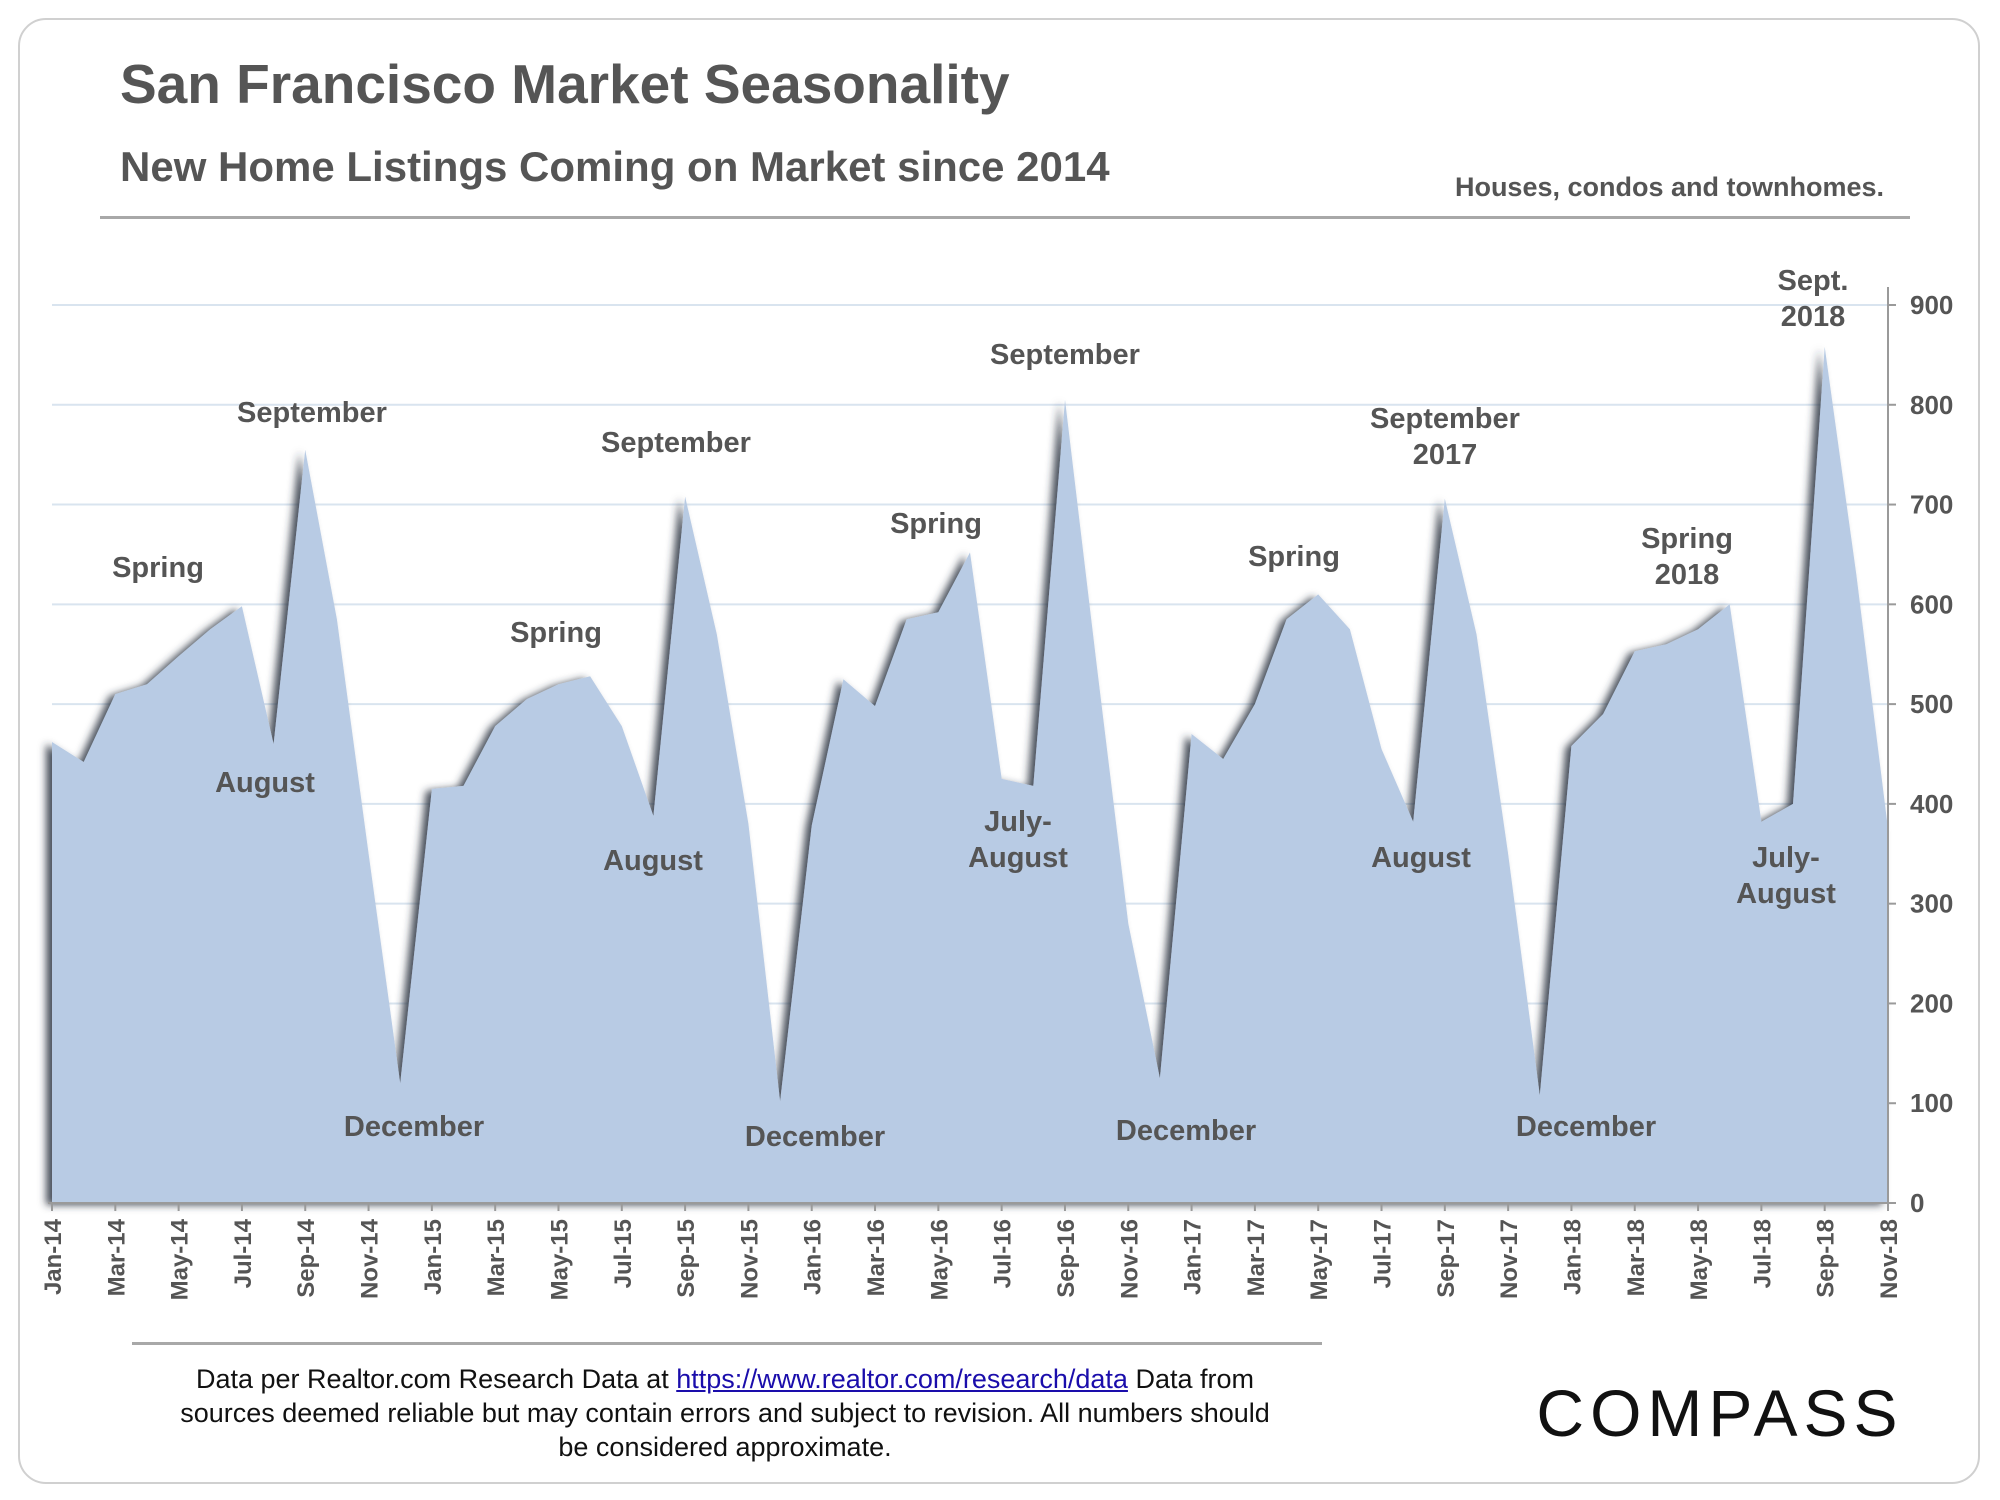  I want to click on x-tick-label: May-16, so click(939, 1259).